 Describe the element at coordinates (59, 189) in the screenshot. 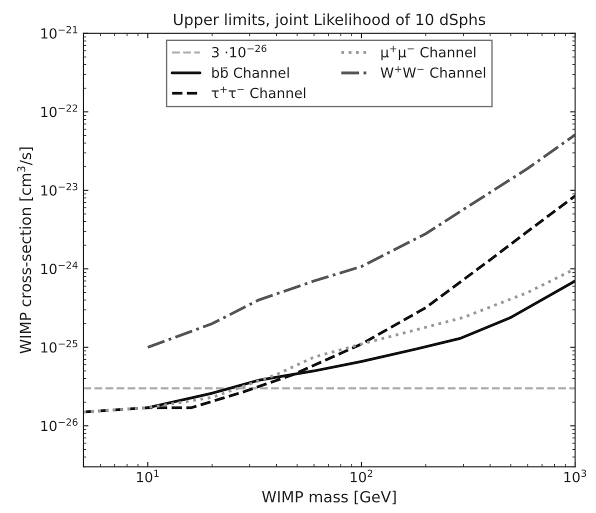

I see `y-tick-label: 10$^{−23}$` at that location.